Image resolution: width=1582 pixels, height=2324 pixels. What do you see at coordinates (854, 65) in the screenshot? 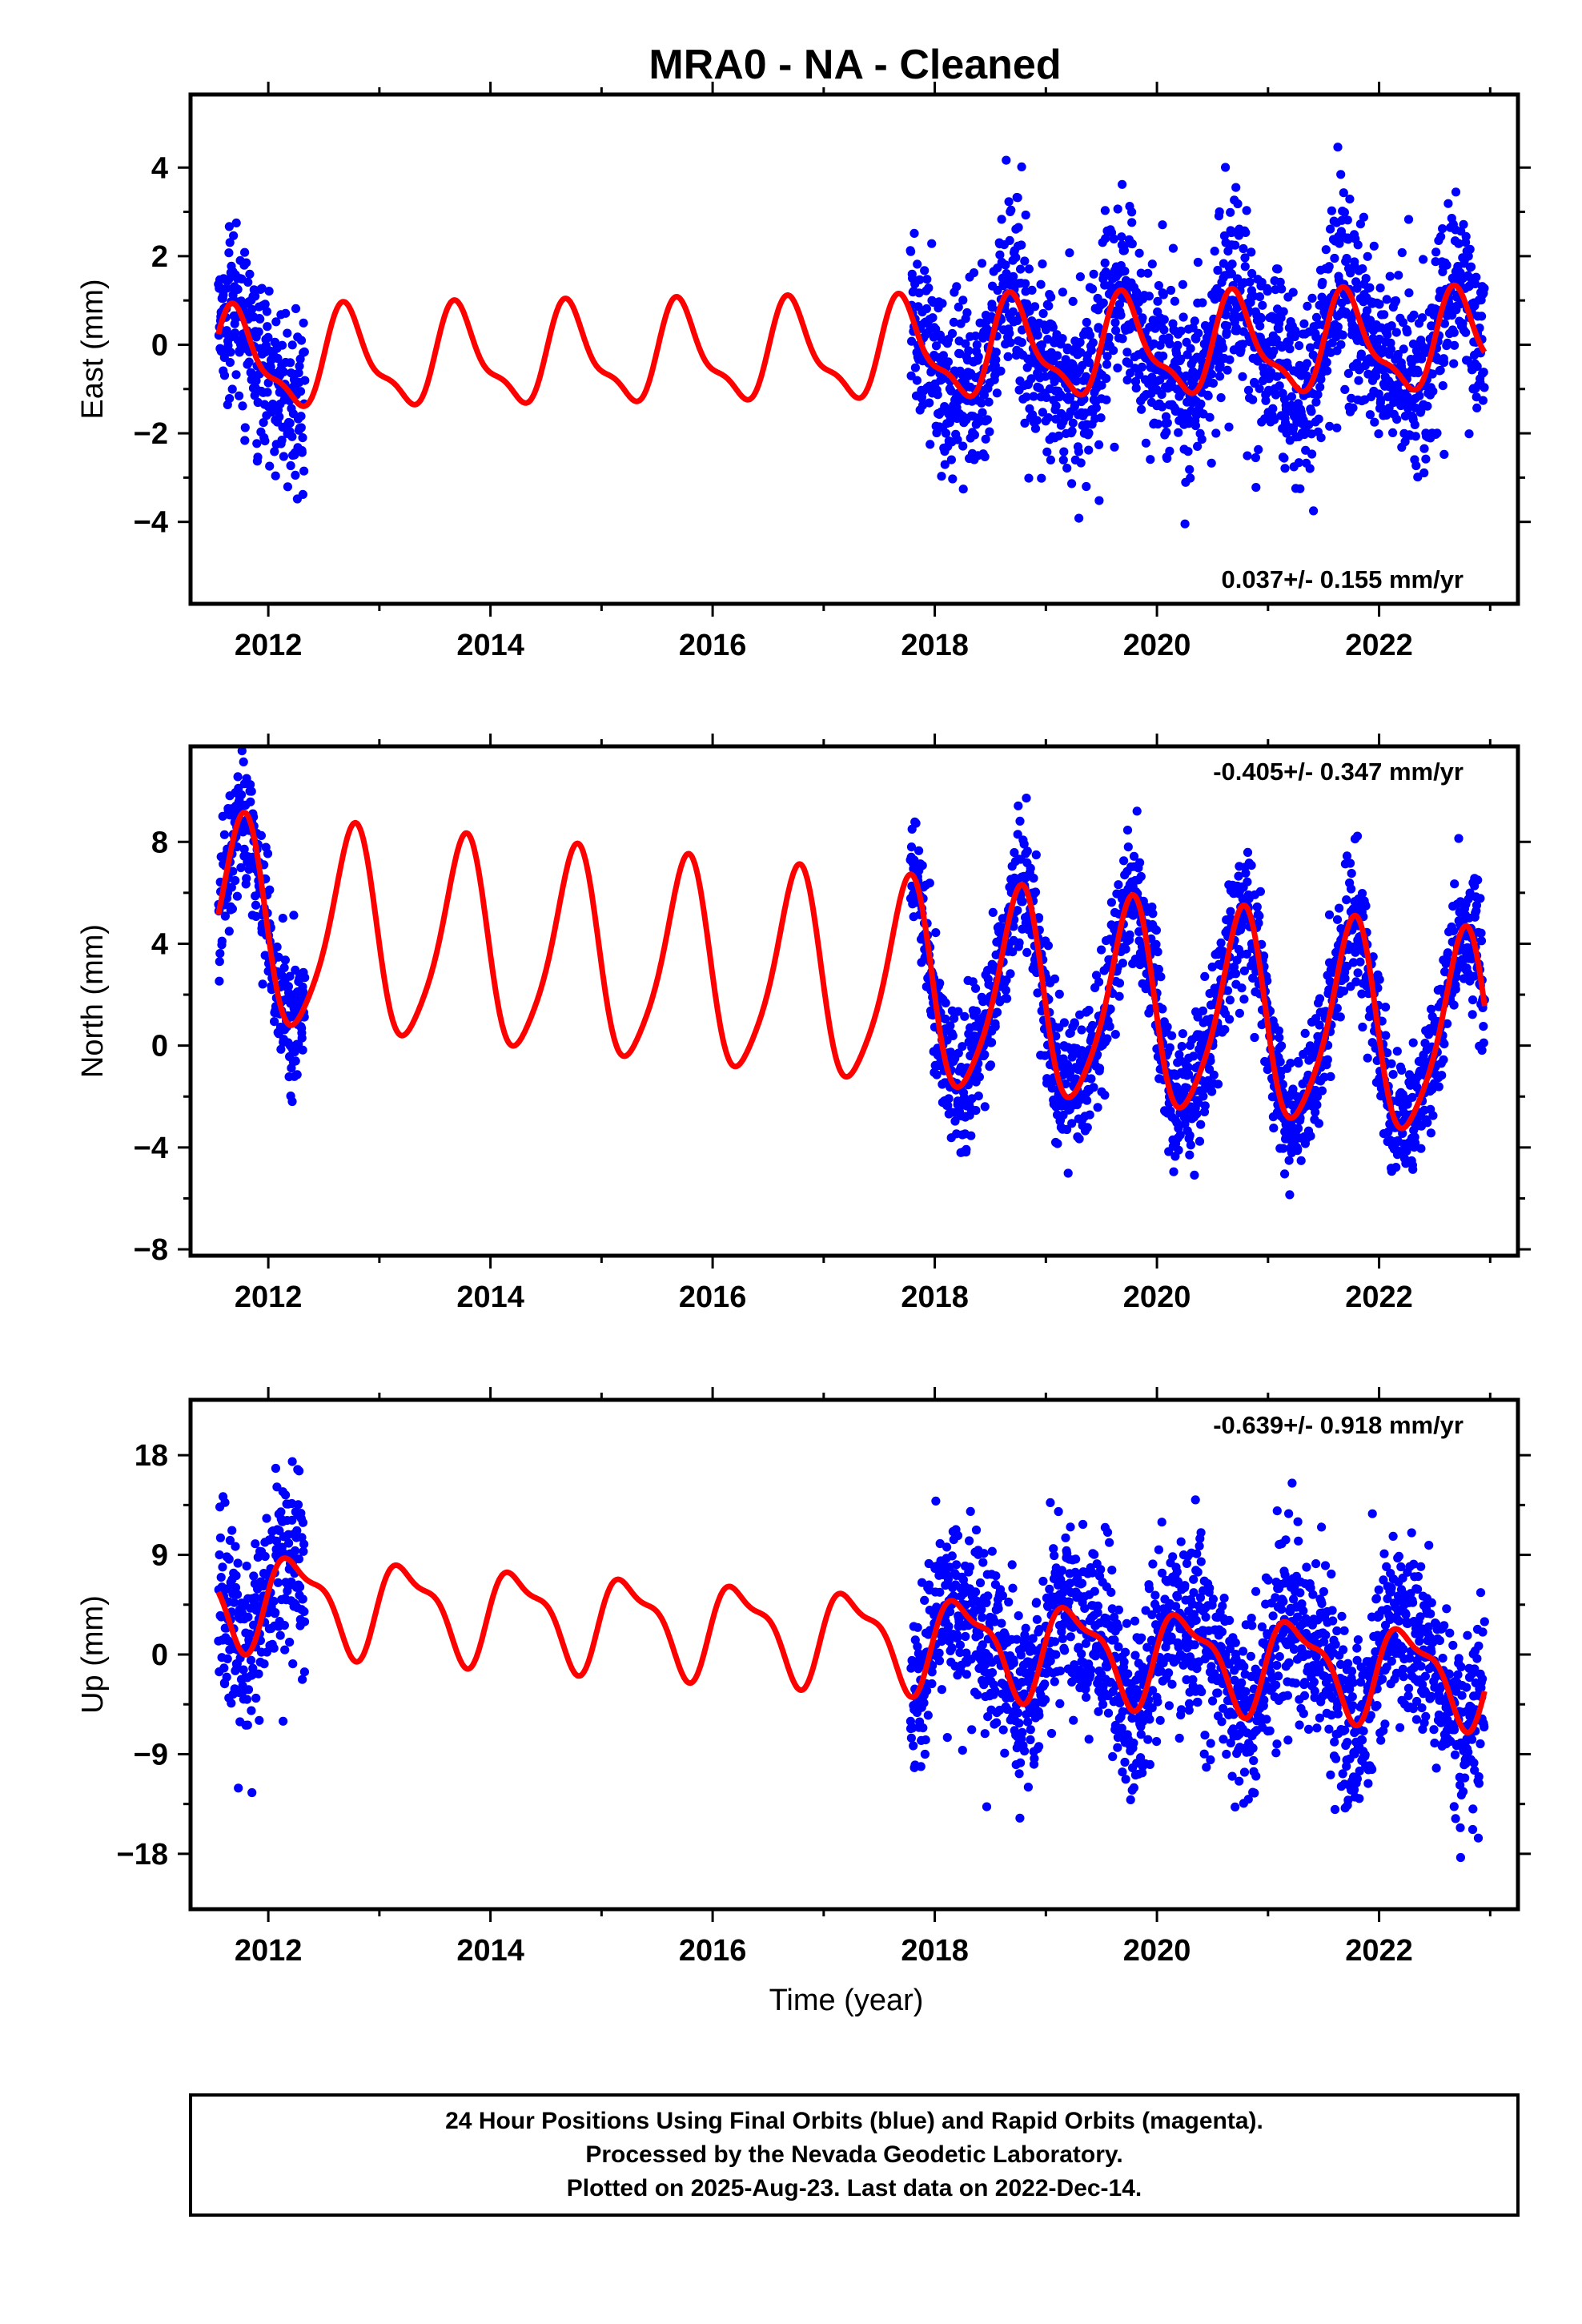
I see `figure-title: MRA0 - NA - Cleaned` at bounding box center [854, 65].